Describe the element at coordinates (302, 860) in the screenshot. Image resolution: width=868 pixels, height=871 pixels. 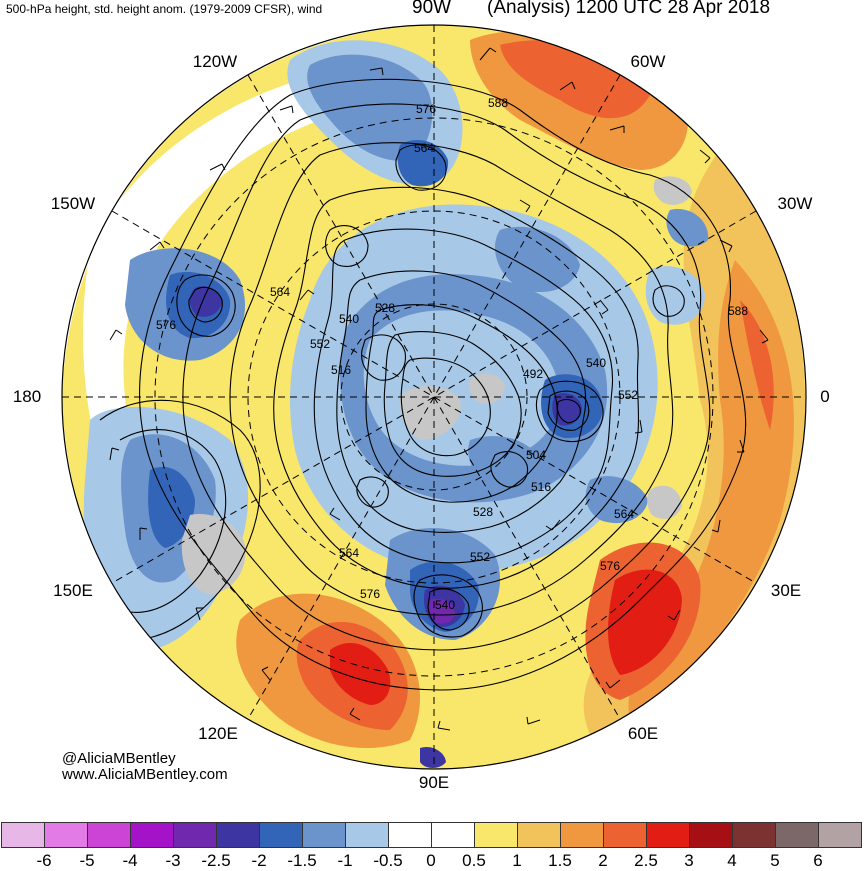
I see `colorbar-label: -1.5` at that location.